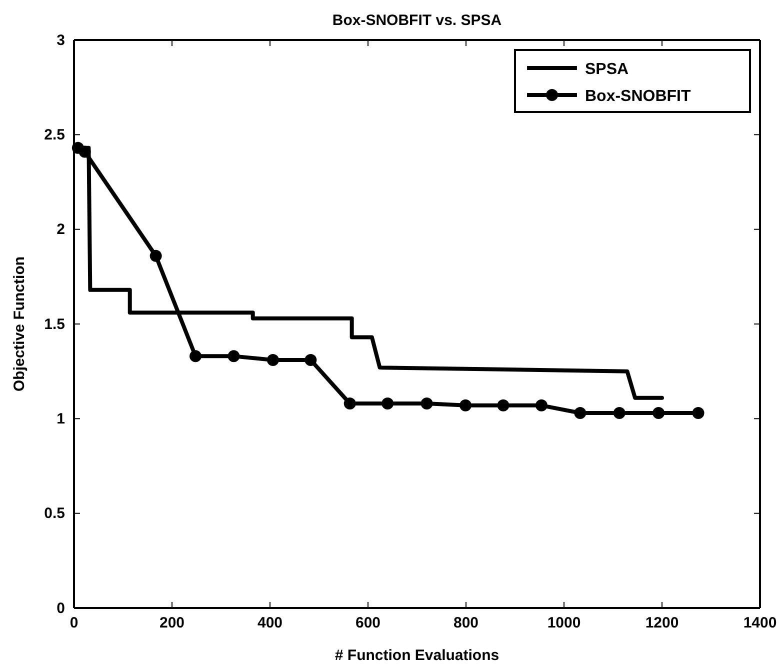 The image size is (779, 666). What do you see at coordinates (54, 513) in the screenshot?
I see `y-tick-label: 0.5` at bounding box center [54, 513].